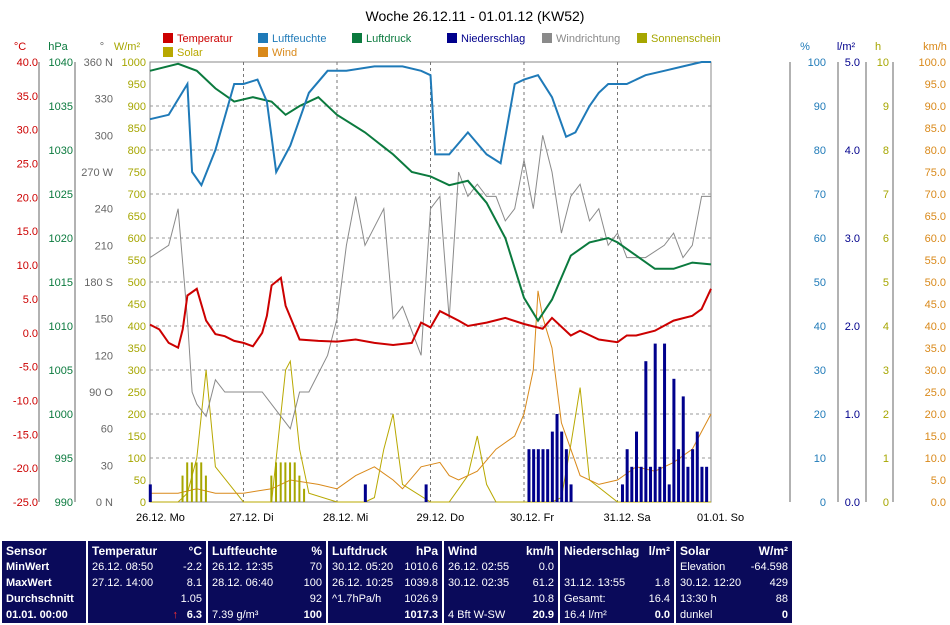 This screenshot has height=625, width=950. What do you see at coordinates (441, 518) in the screenshot?
I see `x-tick-label: 29.12. Do` at bounding box center [441, 518].